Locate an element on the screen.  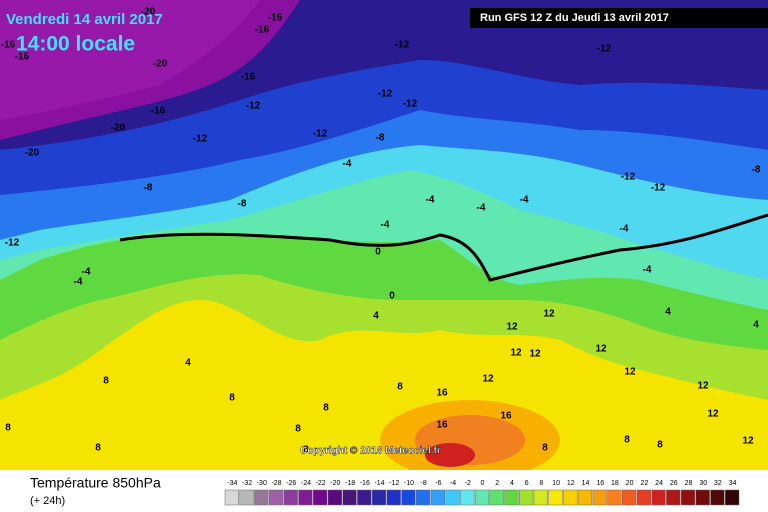
legend-label: -32 is located at coordinates (247, 483).